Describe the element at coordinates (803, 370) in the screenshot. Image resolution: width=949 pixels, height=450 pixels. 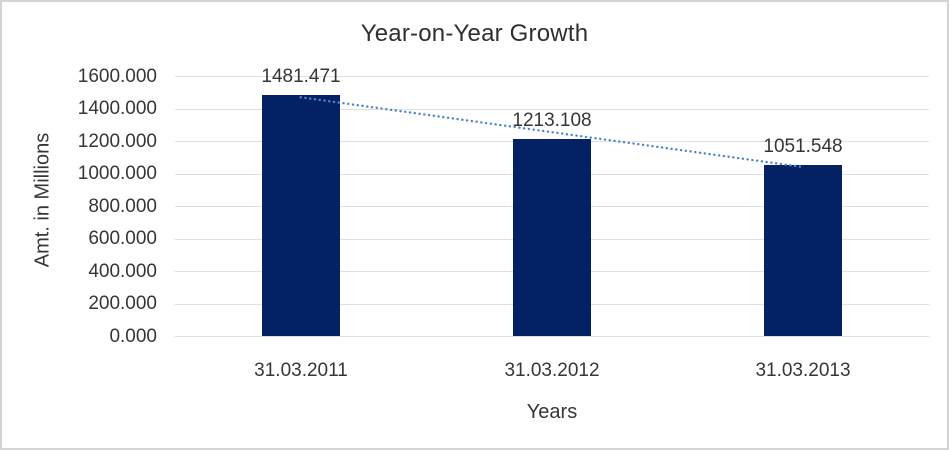
I see `category-label: 31.03.2013` at that location.